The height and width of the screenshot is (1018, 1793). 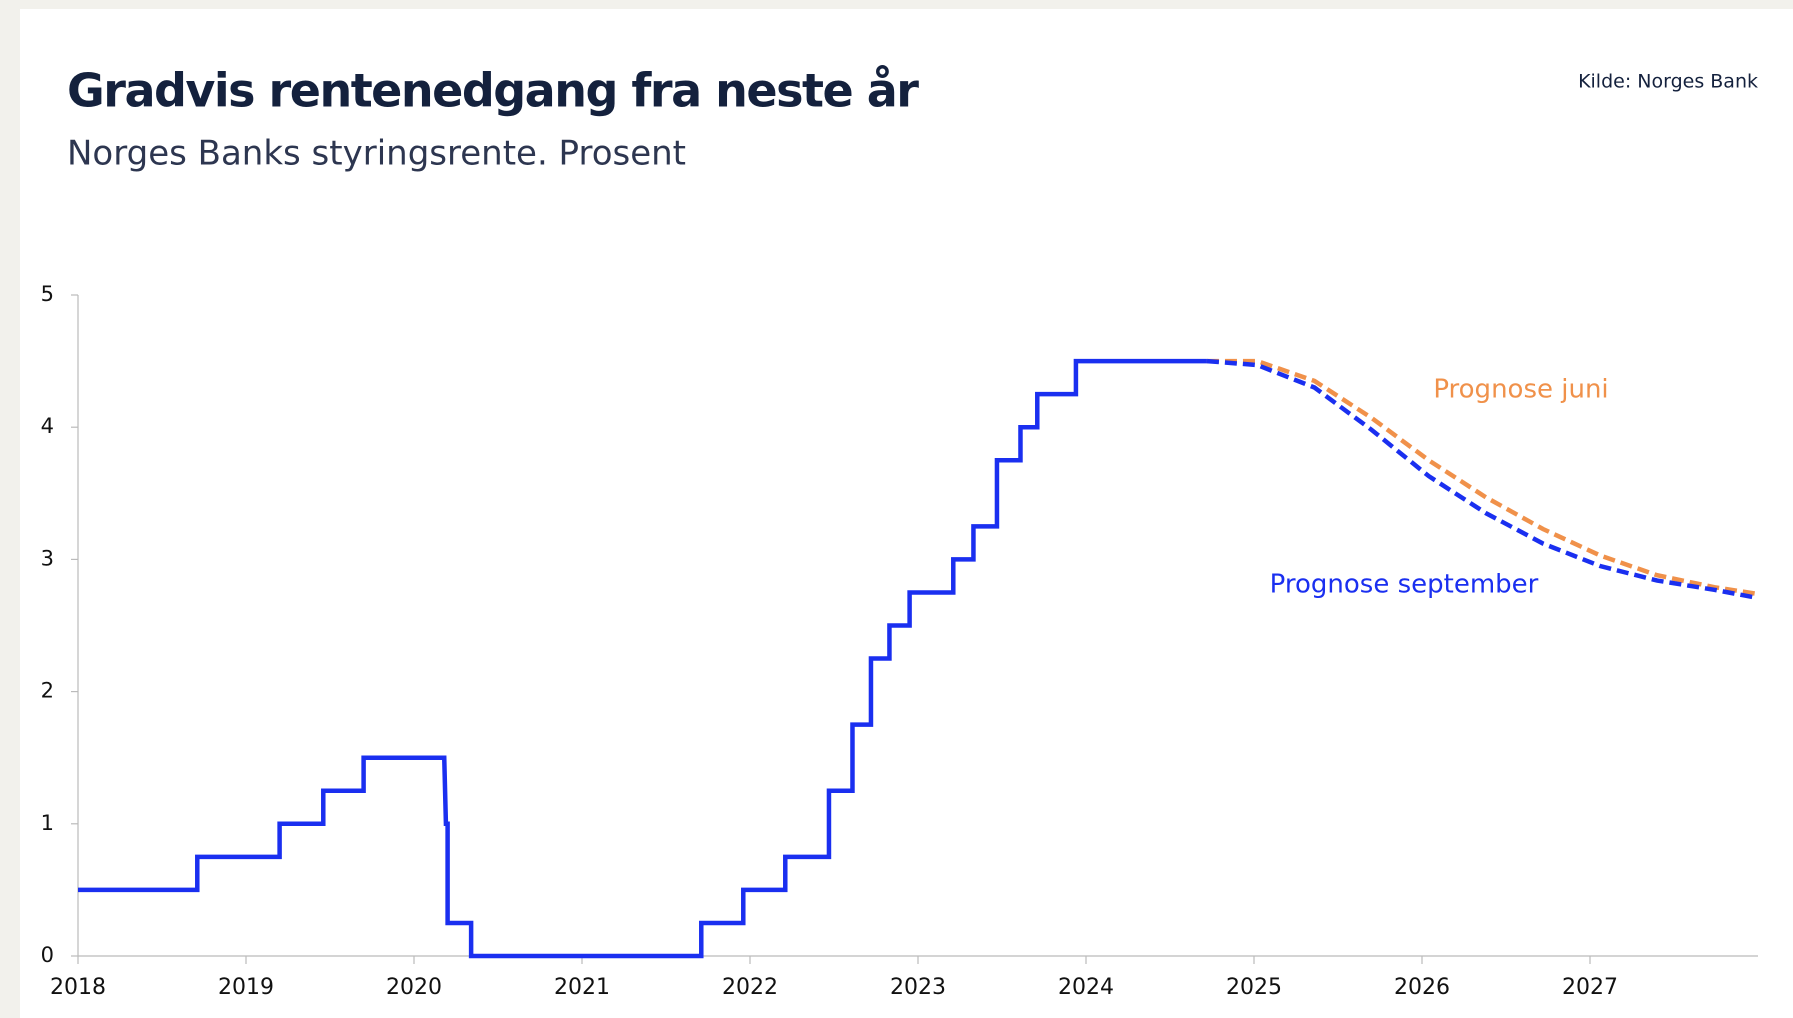 What do you see at coordinates (493, 91) in the screenshot?
I see `chart-title: Gradvis rentenedgang fra neste år` at bounding box center [493, 91].